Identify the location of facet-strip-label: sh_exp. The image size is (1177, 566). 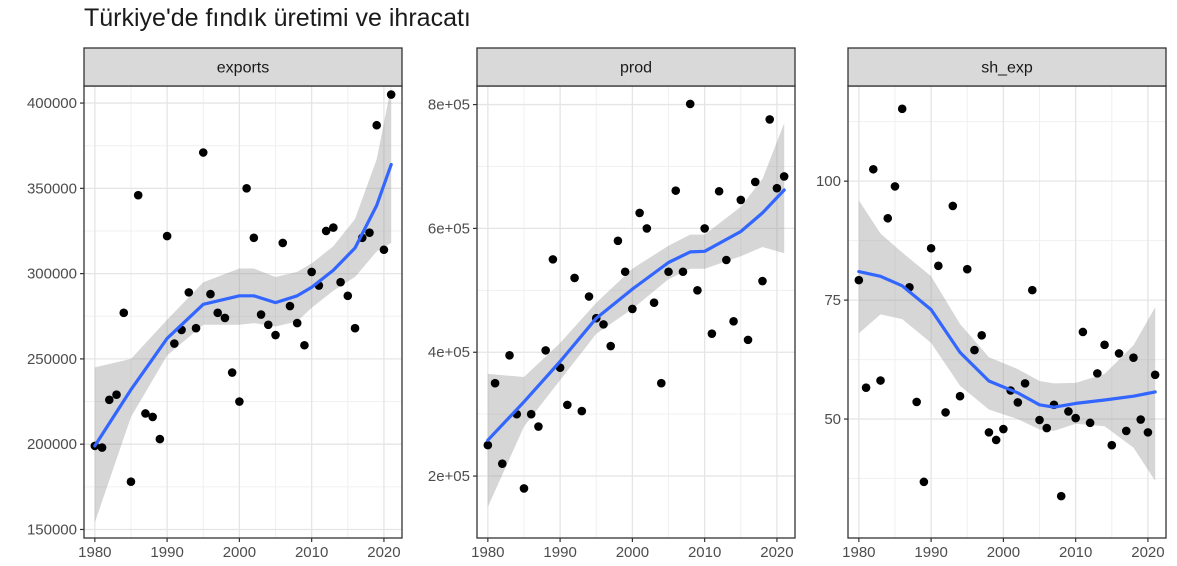
(1007, 68).